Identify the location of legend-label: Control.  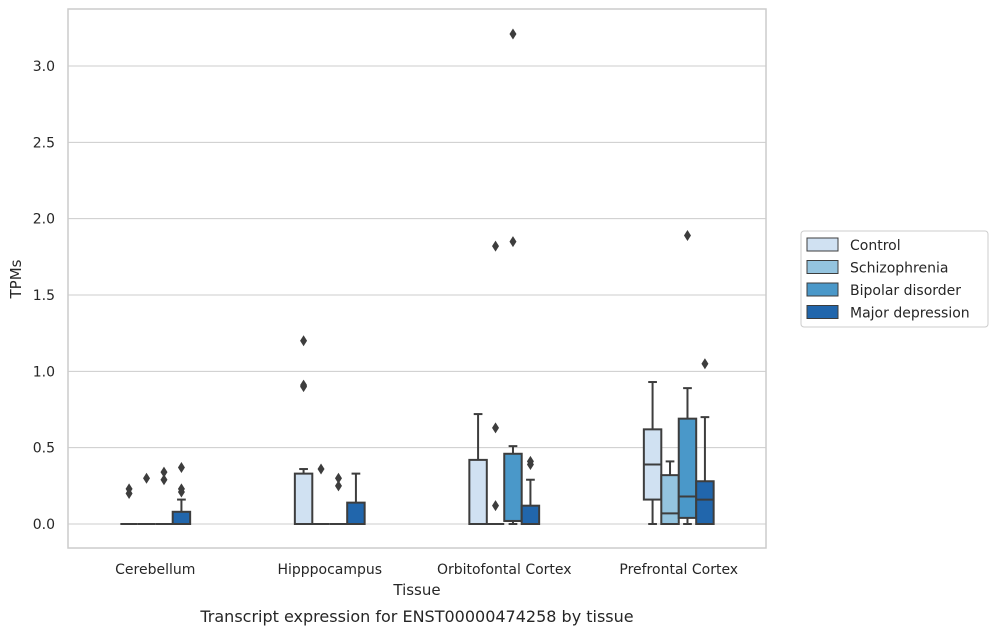
(875, 246).